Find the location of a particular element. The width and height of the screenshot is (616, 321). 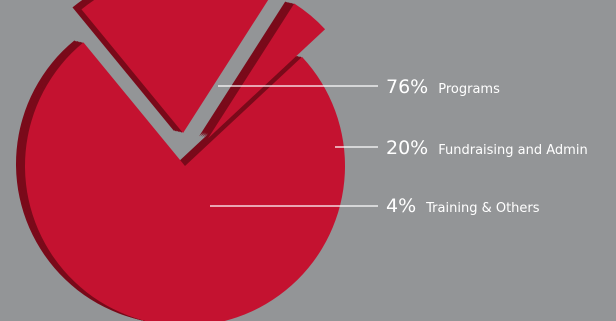

slice-label-fundraising: 20% Fundraising and Admin is located at coordinates (487, 148).